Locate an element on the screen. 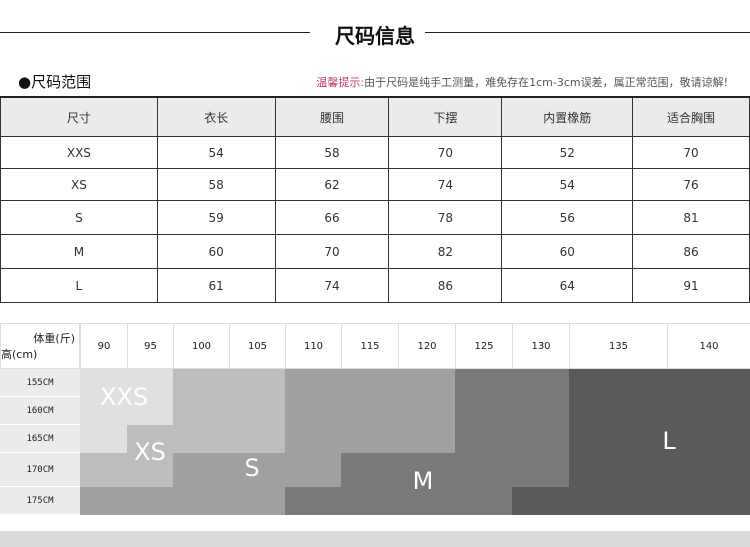 The height and width of the screenshot is (547, 750). table-row: XXS 54 58 70 52 70 is located at coordinates (375, 152).